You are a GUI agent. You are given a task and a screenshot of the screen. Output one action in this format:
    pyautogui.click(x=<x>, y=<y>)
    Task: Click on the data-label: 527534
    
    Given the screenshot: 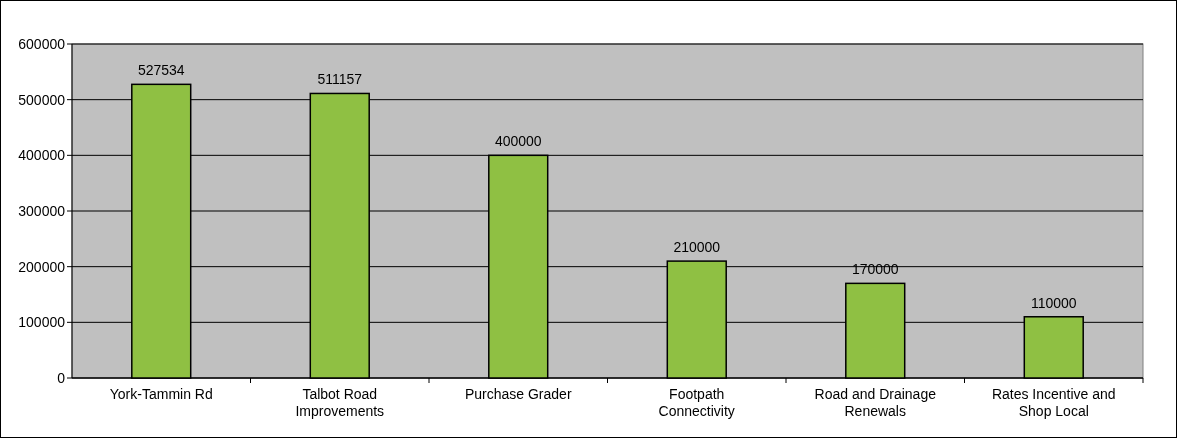 What is the action you would take?
    pyautogui.click(x=161, y=70)
    